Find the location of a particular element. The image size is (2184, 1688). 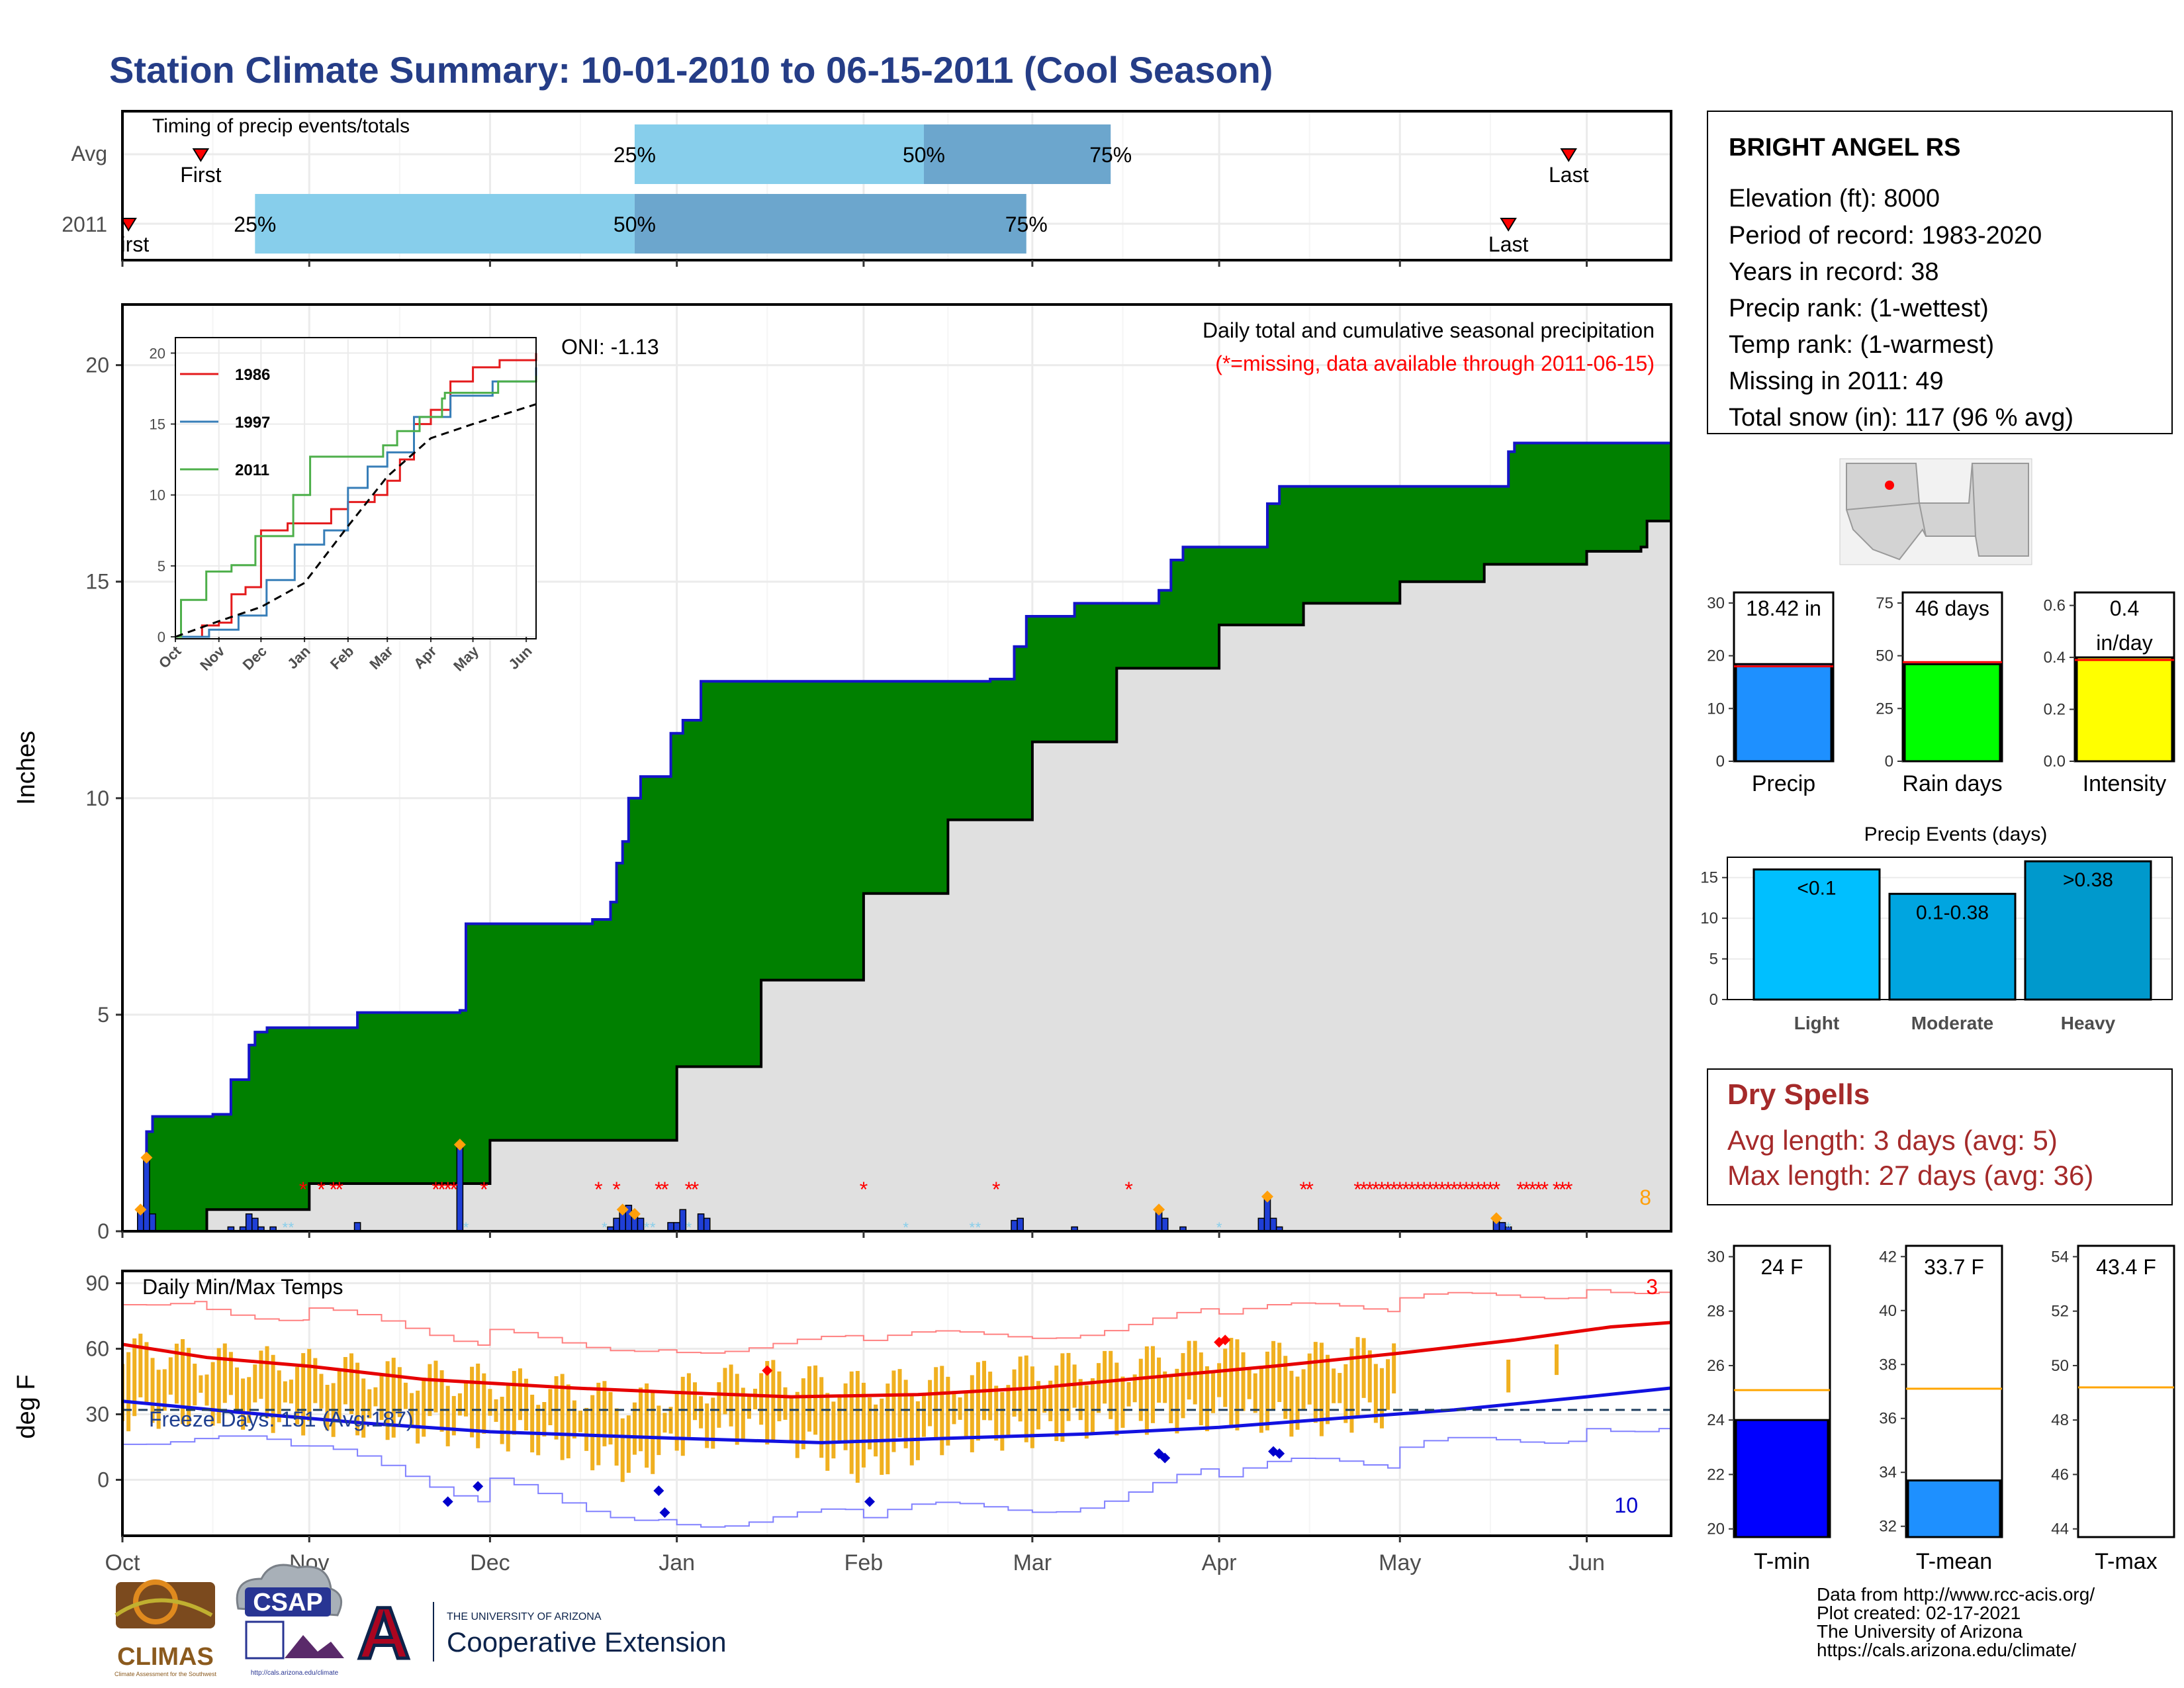

inset-series-line-2011 is located at coordinates (356, 506).